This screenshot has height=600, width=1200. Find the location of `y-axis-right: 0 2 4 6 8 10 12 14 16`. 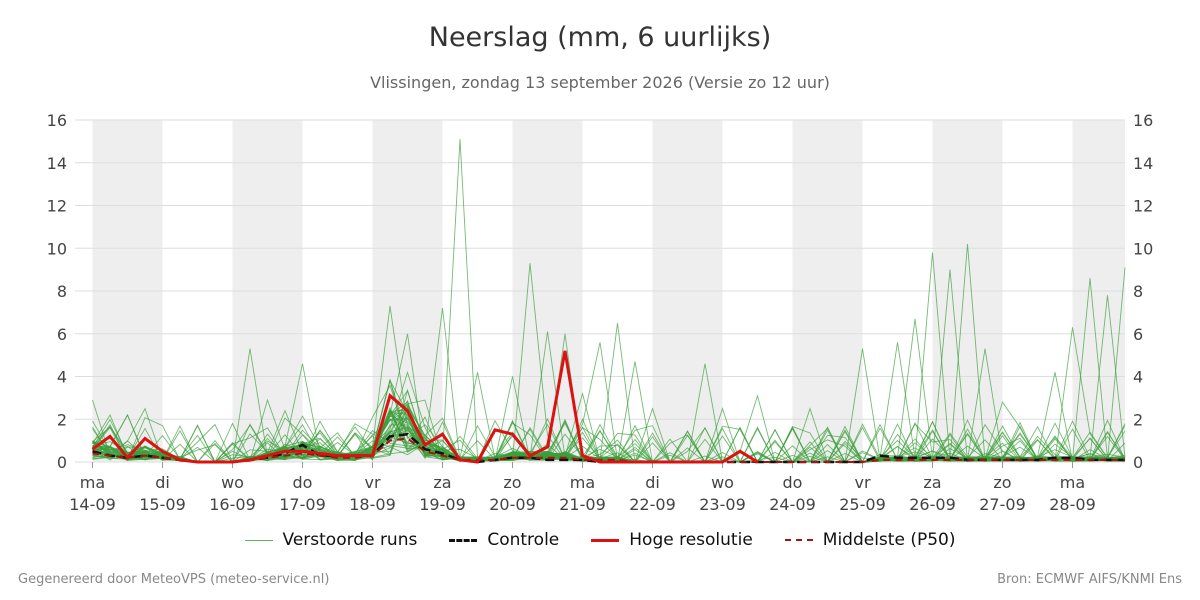

y-axis-right: 0 2 4 6 8 10 12 14 16 is located at coordinates (1143, 291).